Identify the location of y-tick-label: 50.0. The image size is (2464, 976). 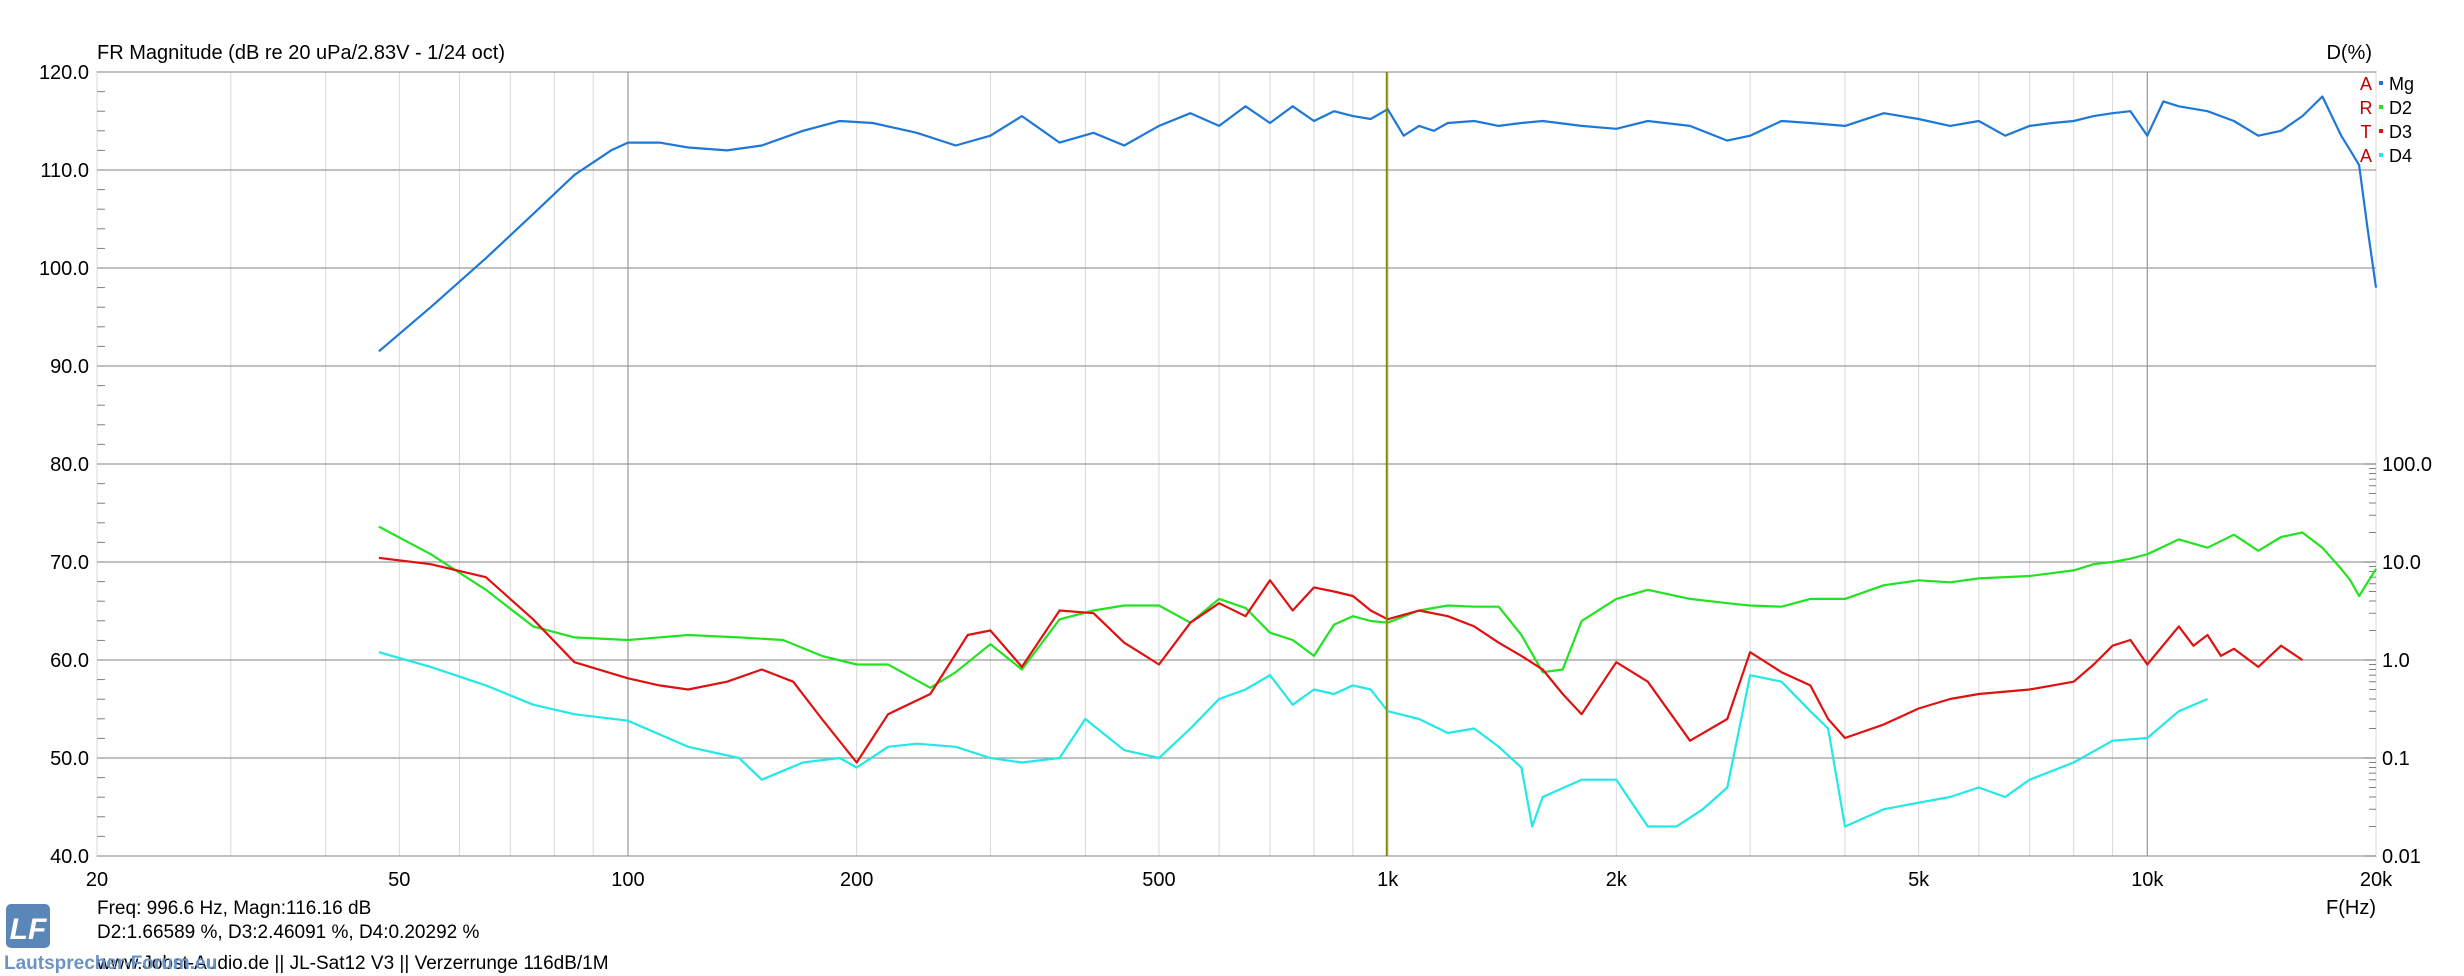
(69, 759).